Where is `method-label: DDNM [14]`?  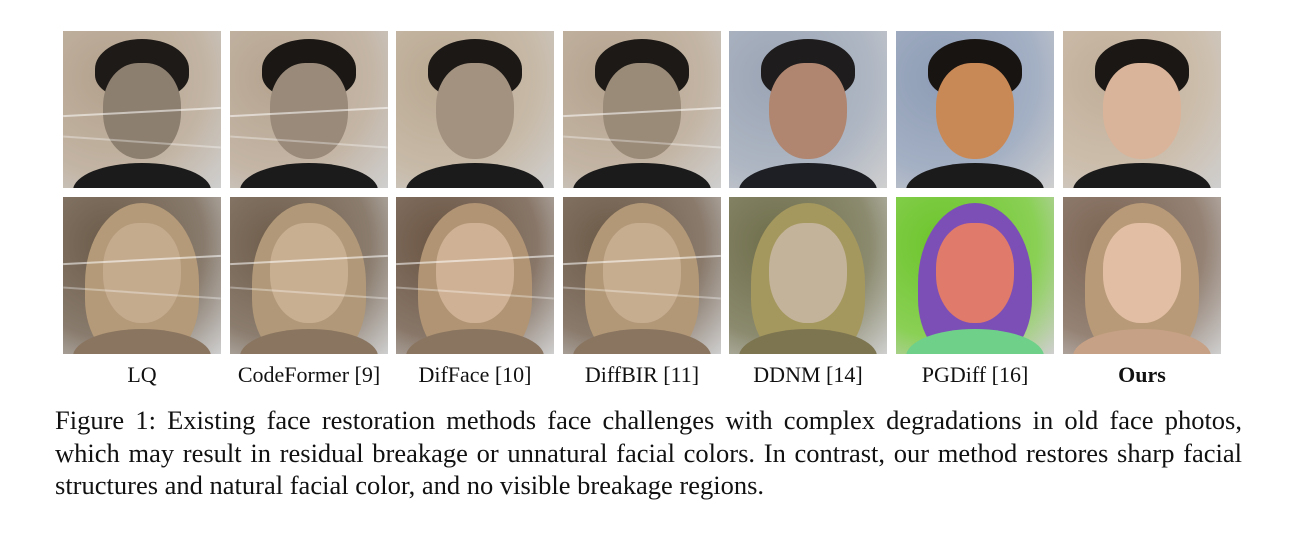
method-label: DDNM [14] is located at coordinates (808, 374).